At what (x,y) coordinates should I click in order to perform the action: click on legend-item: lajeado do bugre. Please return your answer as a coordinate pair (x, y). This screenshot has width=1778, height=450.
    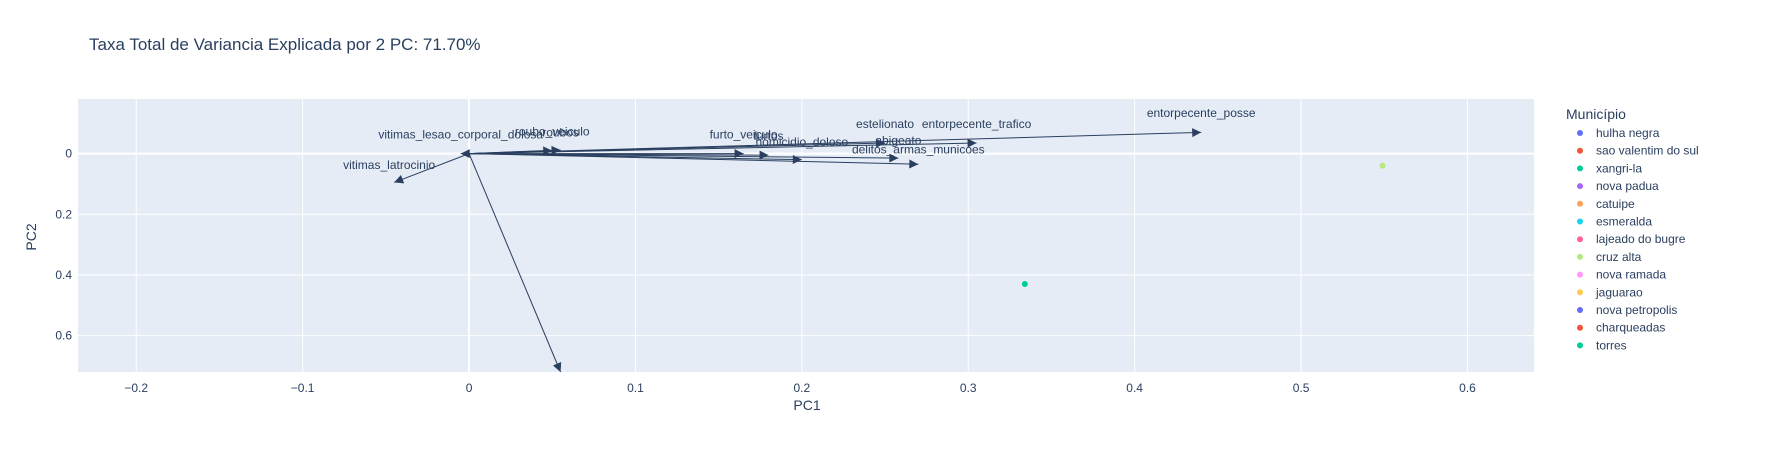
    Looking at the image, I should click on (1631, 239).